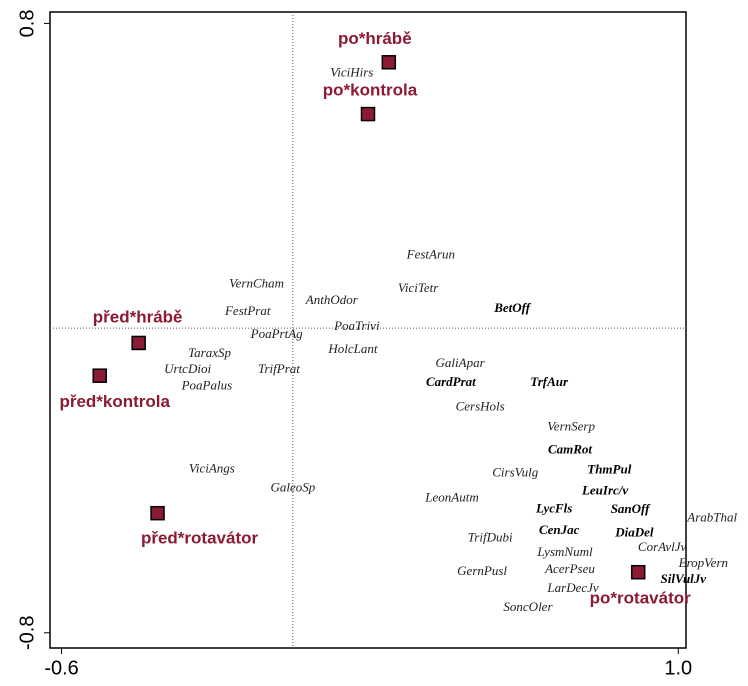 The image size is (748, 686). Describe the element at coordinates (187, 368) in the screenshot. I see `species-label: UrtcDioi` at that location.